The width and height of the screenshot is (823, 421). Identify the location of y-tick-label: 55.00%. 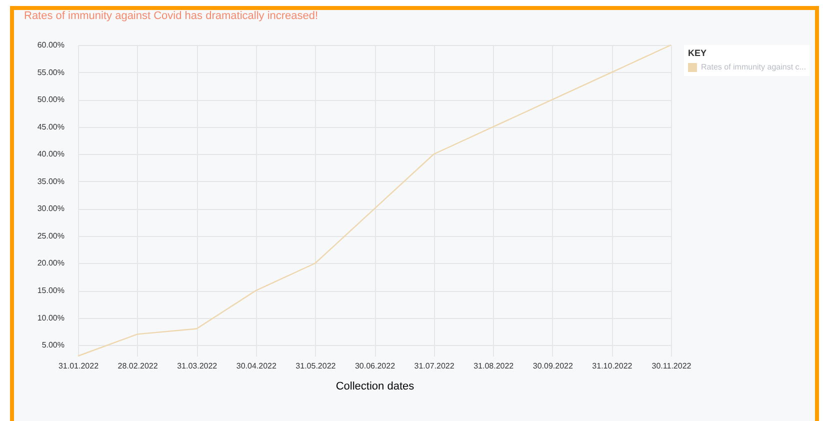
(50, 72).